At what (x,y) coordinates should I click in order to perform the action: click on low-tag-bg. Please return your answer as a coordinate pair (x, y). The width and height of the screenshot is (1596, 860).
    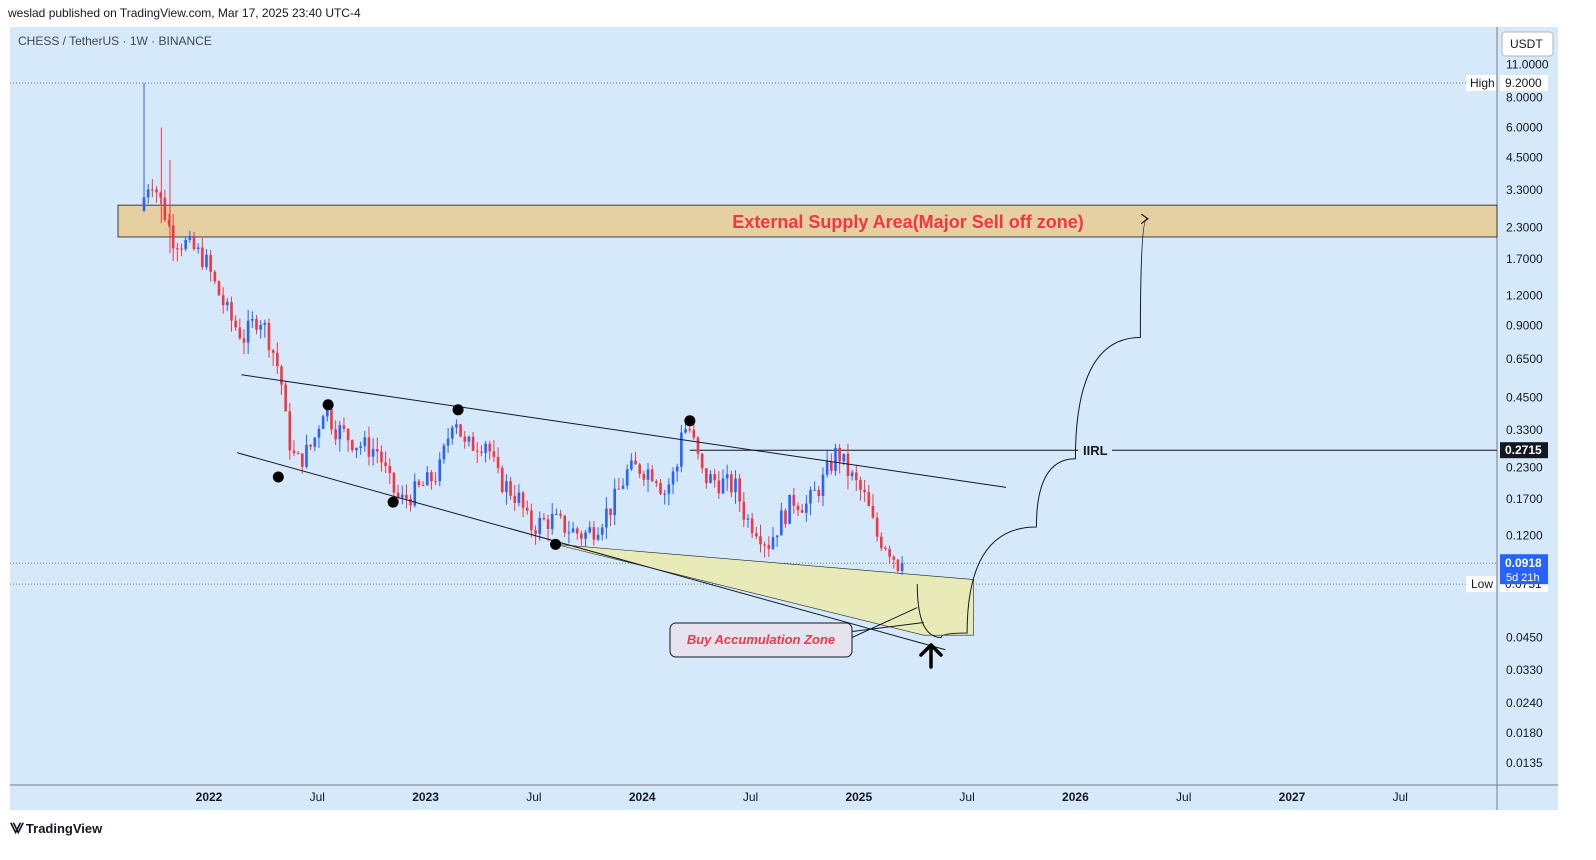
    Looking at the image, I should click on (1481, 584).